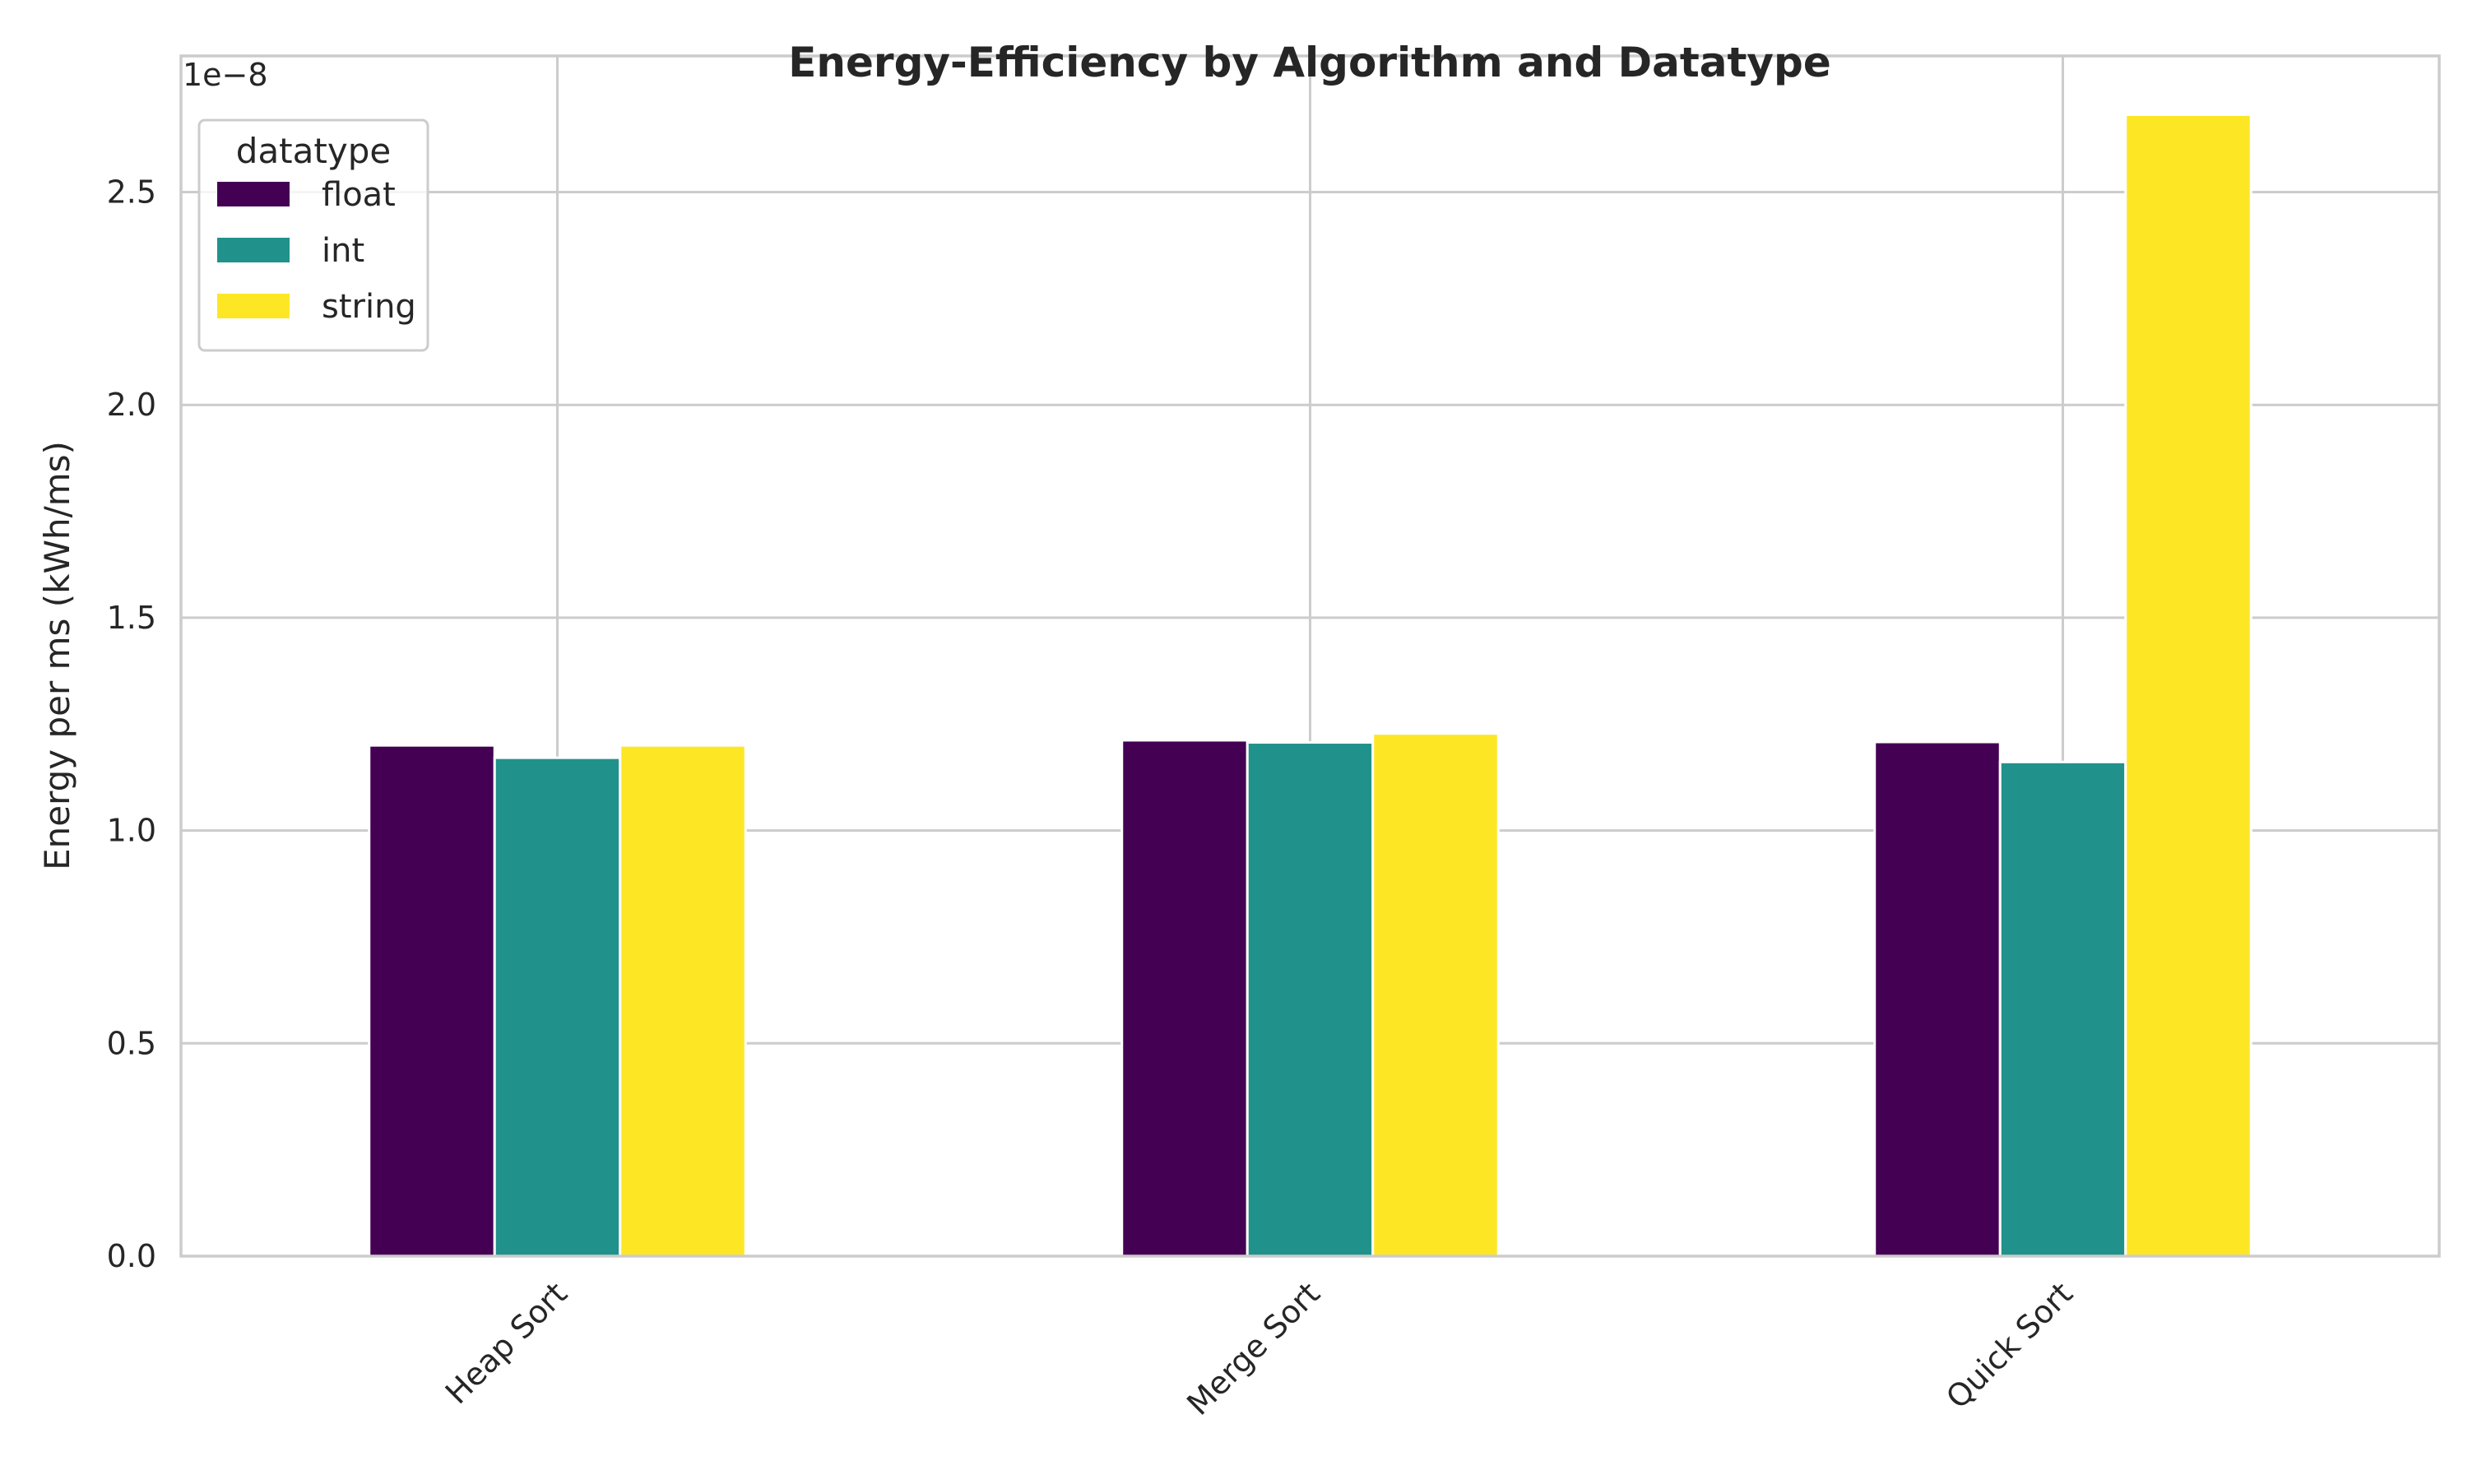  Describe the element at coordinates (343, 251) in the screenshot. I see `legend-label-int: int` at that location.